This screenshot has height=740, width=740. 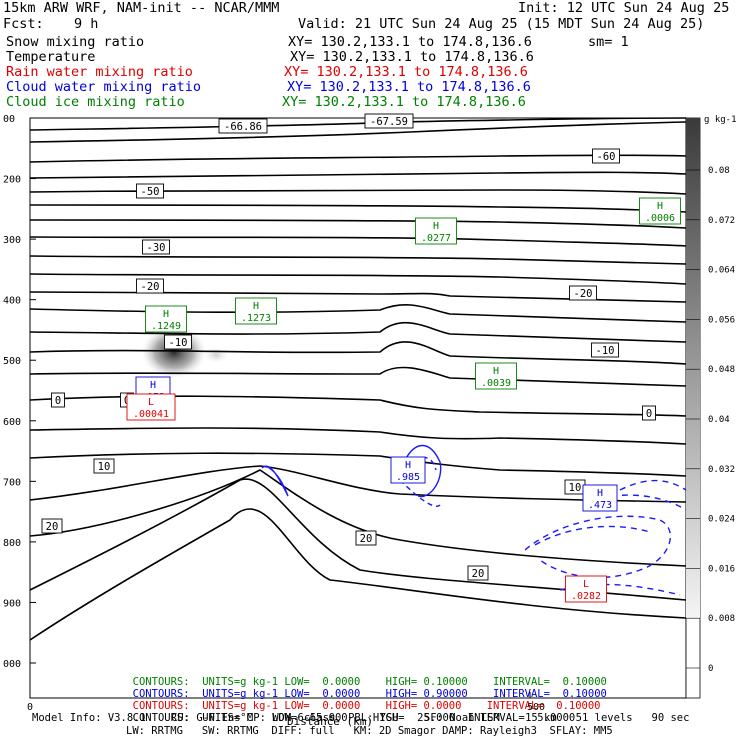 I want to click on rain-field-name: Rain water mixing ratio, so click(x=99, y=72).